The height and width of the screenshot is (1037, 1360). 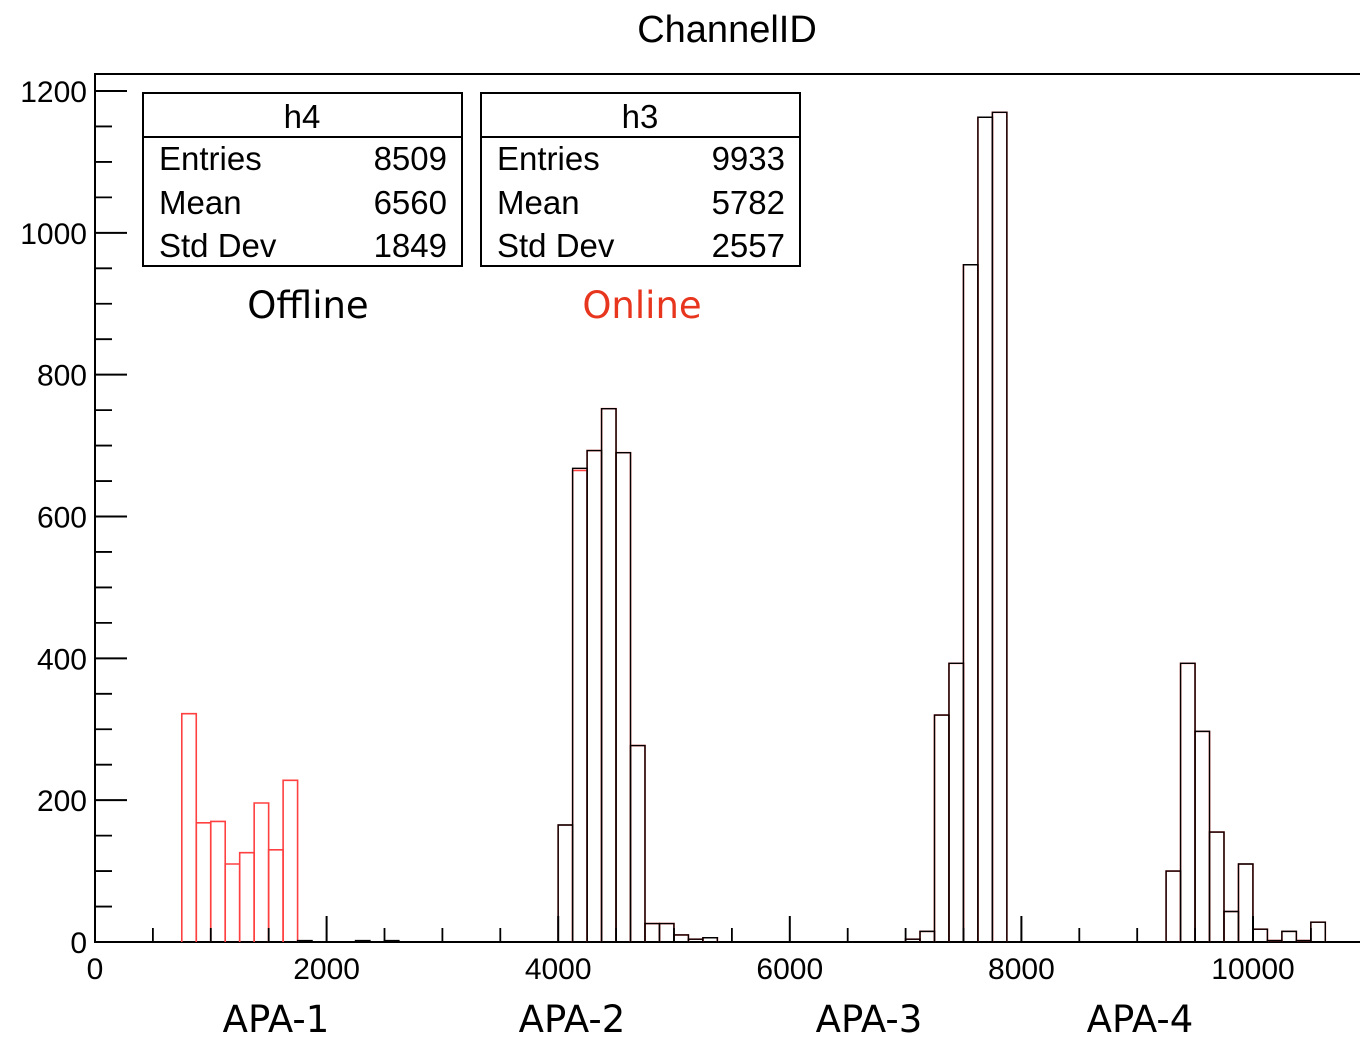 I want to click on region-label-apa-1: APA-1, so click(x=276, y=1017).